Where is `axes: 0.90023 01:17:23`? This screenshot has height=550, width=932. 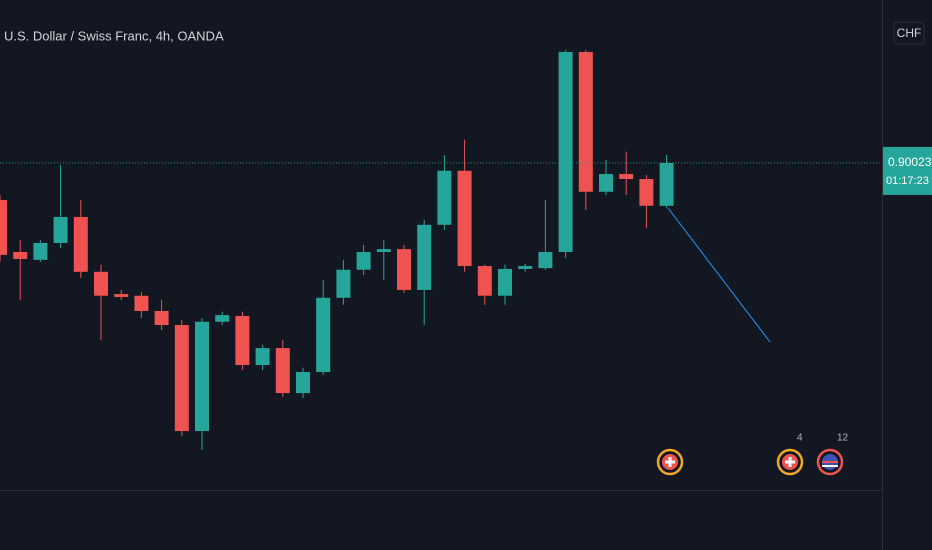 axes: 0.90023 01:17:23 is located at coordinates (907, 170).